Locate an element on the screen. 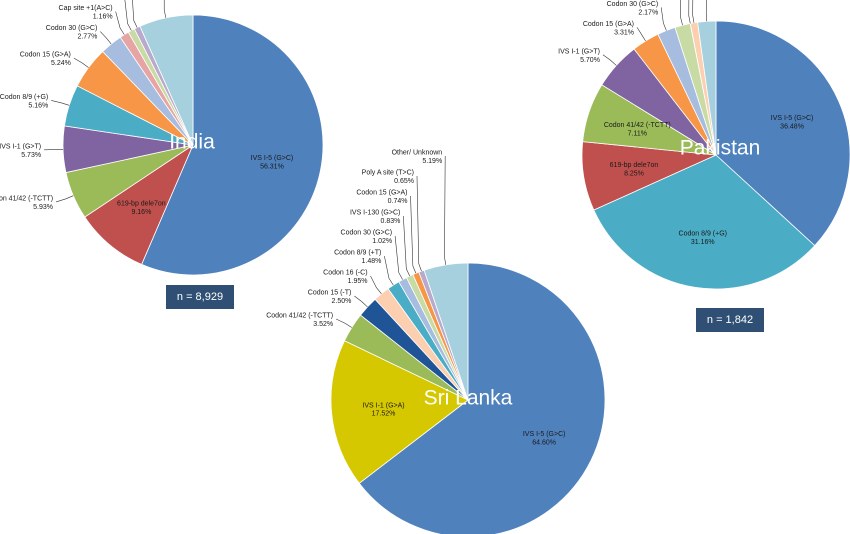 This screenshot has width=850, height=534. slice-label: IVS I-130 (G>C) 0.83% is located at coordinates (375, 217).